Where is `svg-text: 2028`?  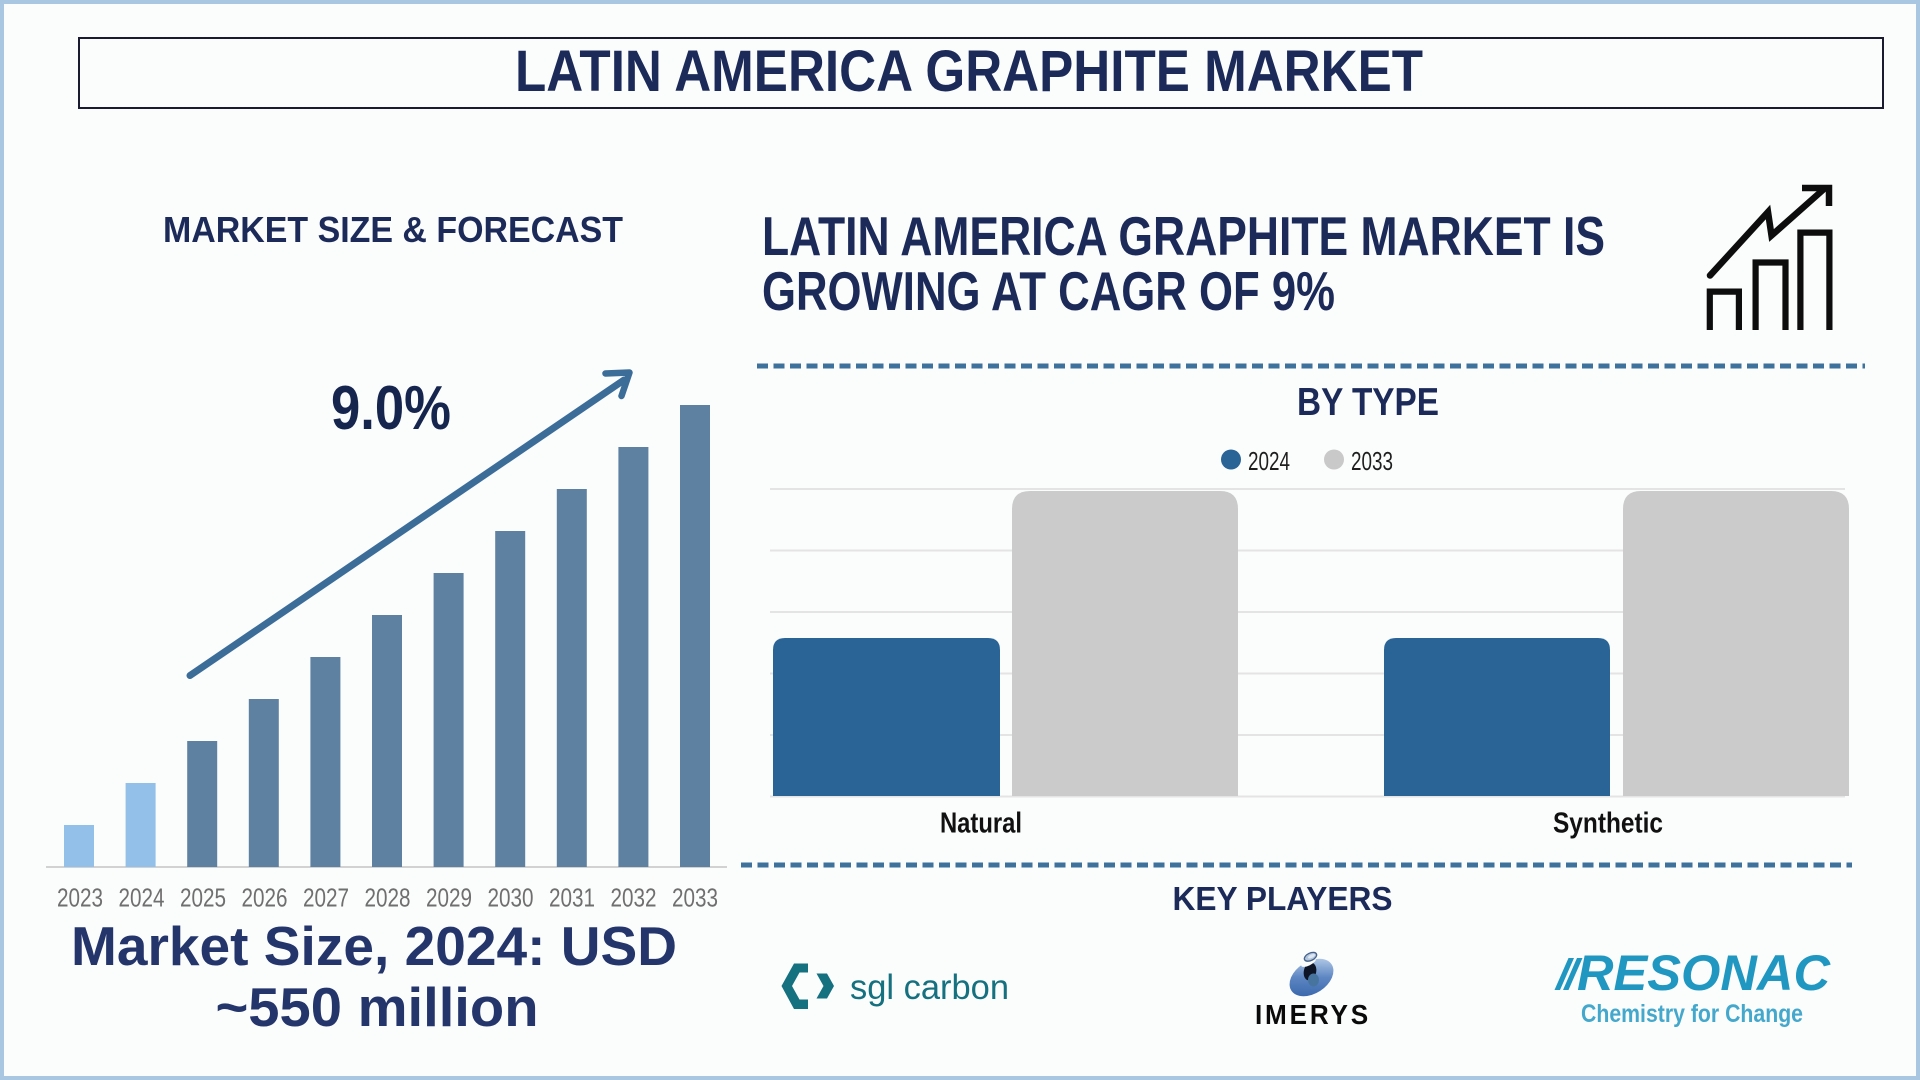
svg-text: 2028 is located at coordinates (388, 898).